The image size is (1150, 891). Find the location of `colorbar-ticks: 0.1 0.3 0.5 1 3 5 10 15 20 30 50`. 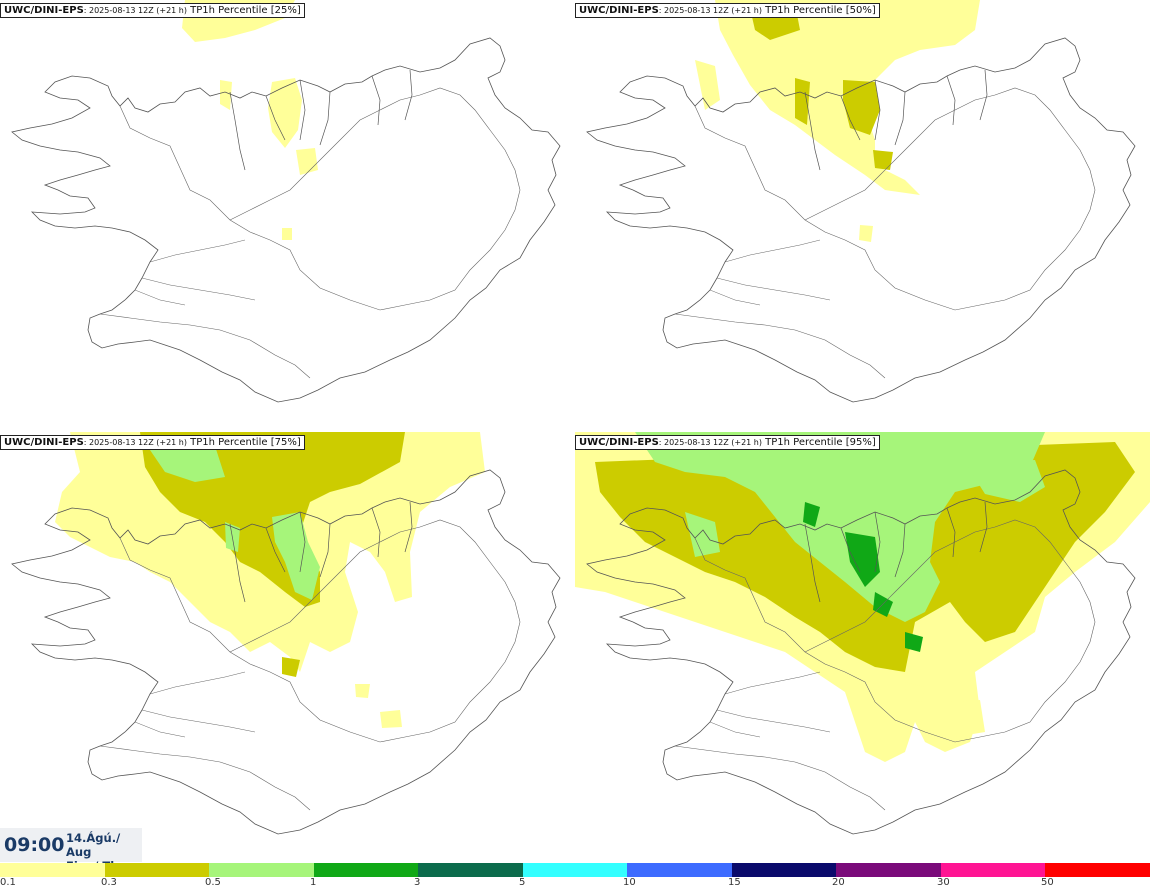

colorbar-ticks: 0.1 0.3 0.5 1 3 5 10 15 20 30 50 is located at coordinates (575, 884).